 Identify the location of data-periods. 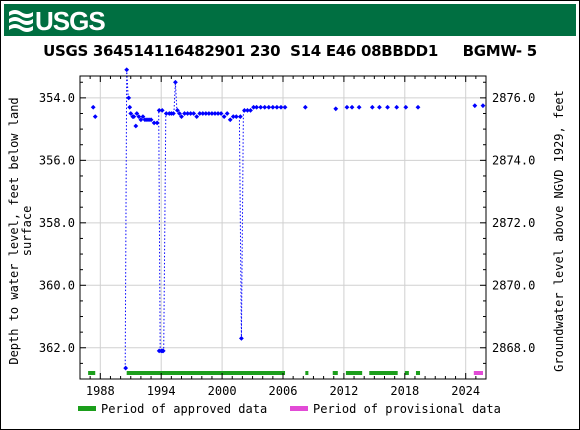
(285, 373).